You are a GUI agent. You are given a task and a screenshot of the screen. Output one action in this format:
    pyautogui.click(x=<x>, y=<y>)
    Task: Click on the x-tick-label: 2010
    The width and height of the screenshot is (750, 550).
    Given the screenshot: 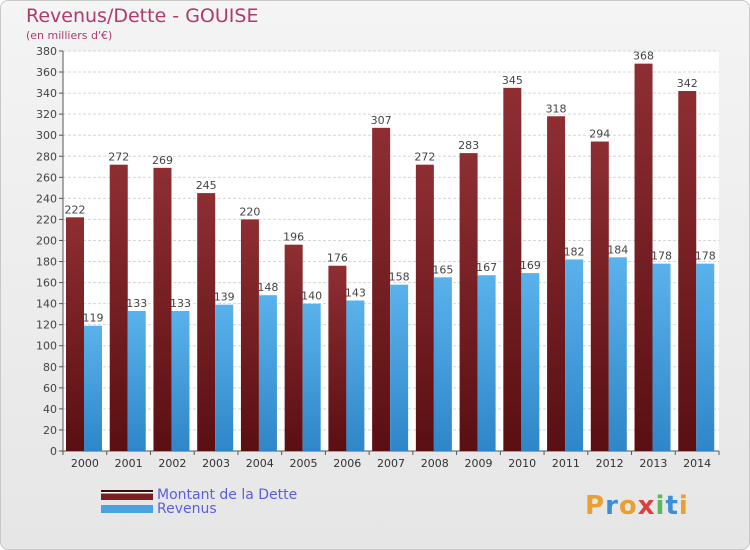 What is the action you would take?
    pyautogui.click(x=522, y=463)
    